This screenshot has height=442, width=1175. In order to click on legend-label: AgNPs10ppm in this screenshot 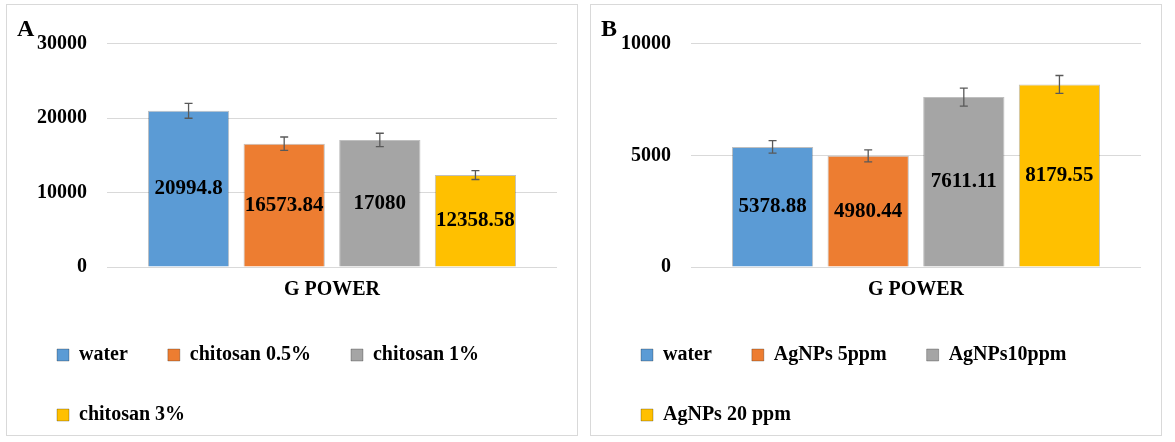, I will do `click(1007, 354)`.